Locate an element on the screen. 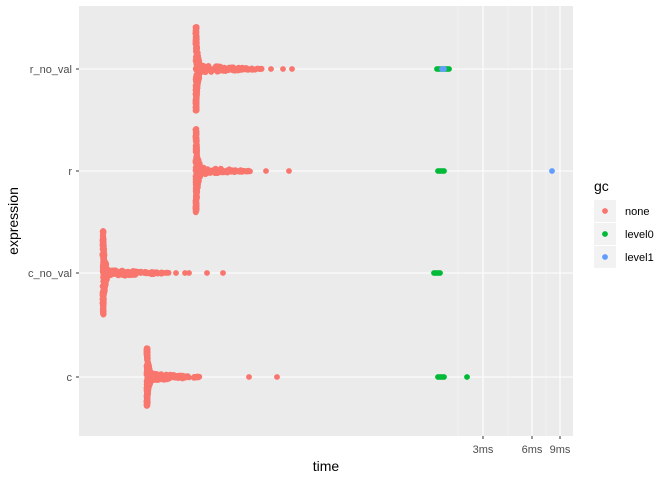 The width and height of the screenshot is (672, 480). legend-label: level1 is located at coordinates (639, 258).